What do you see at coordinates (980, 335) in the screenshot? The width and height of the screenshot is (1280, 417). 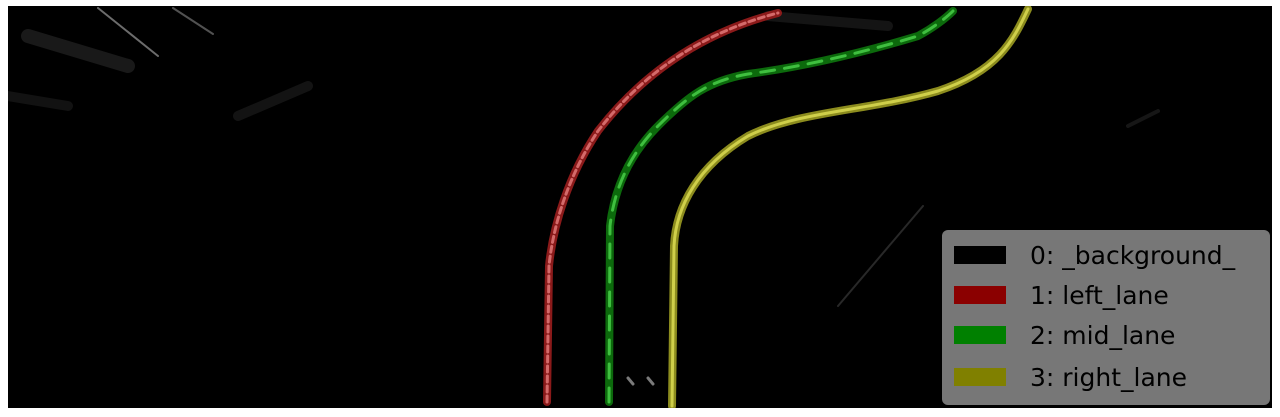 I see `legend-swatch-mid-lane` at bounding box center [980, 335].